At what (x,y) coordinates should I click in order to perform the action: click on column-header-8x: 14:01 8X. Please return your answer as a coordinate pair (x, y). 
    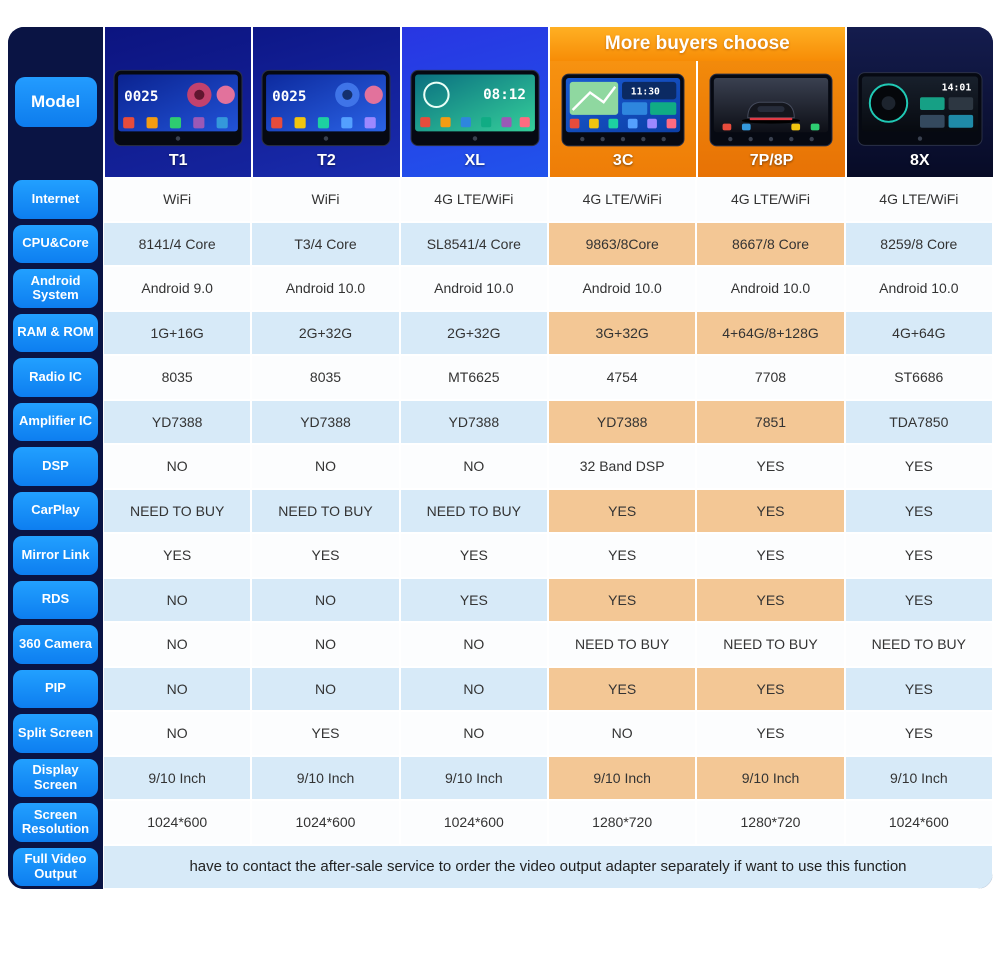
    Looking at the image, I should click on (918, 102).